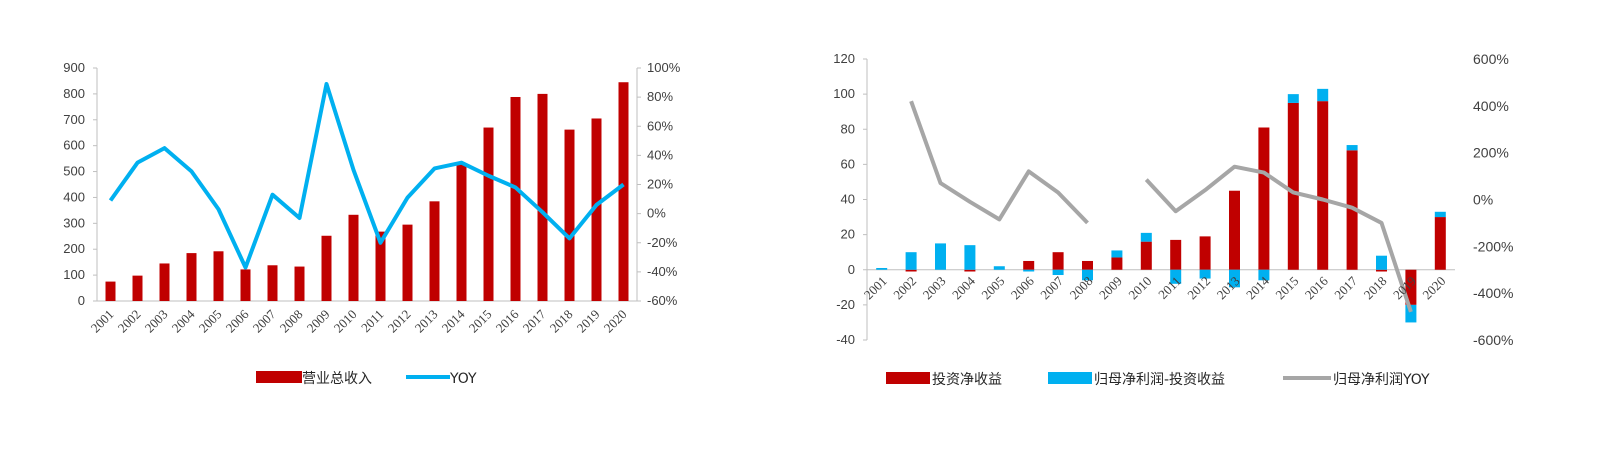  What do you see at coordinates (74, 248) in the screenshot?
I see `y-tick-label: 200` at bounding box center [74, 248].